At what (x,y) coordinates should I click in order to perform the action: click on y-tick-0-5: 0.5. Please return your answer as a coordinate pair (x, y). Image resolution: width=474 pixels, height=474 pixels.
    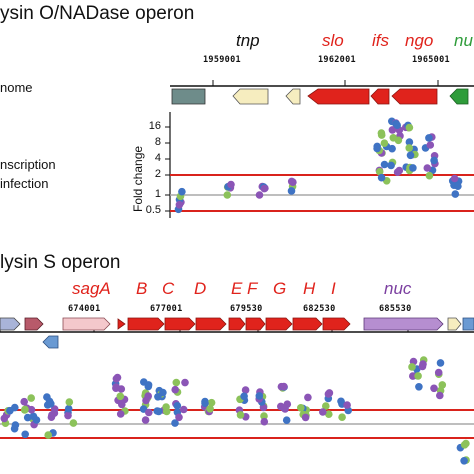
    Looking at the image, I should click on (153, 210).